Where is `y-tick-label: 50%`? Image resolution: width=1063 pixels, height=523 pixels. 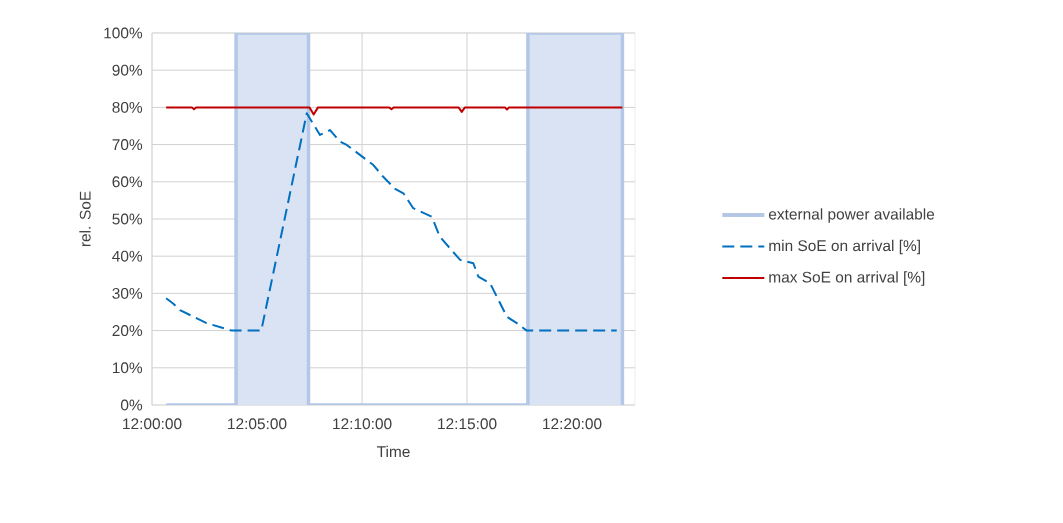
y-tick-label: 50% is located at coordinates (127, 219).